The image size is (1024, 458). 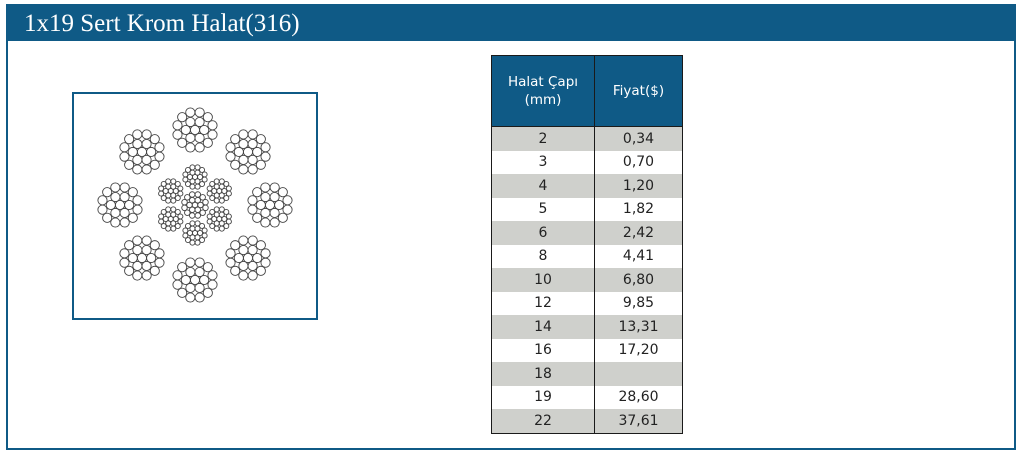 What do you see at coordinates (543, 82) in the screenshot?
I see `diameter-header-label: Halat Çapı` at bounding box center [543, 82].